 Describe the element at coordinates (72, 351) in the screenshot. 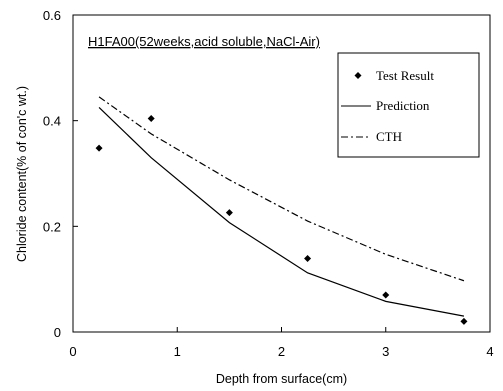

I see `x-tick-label: 0` at that location.